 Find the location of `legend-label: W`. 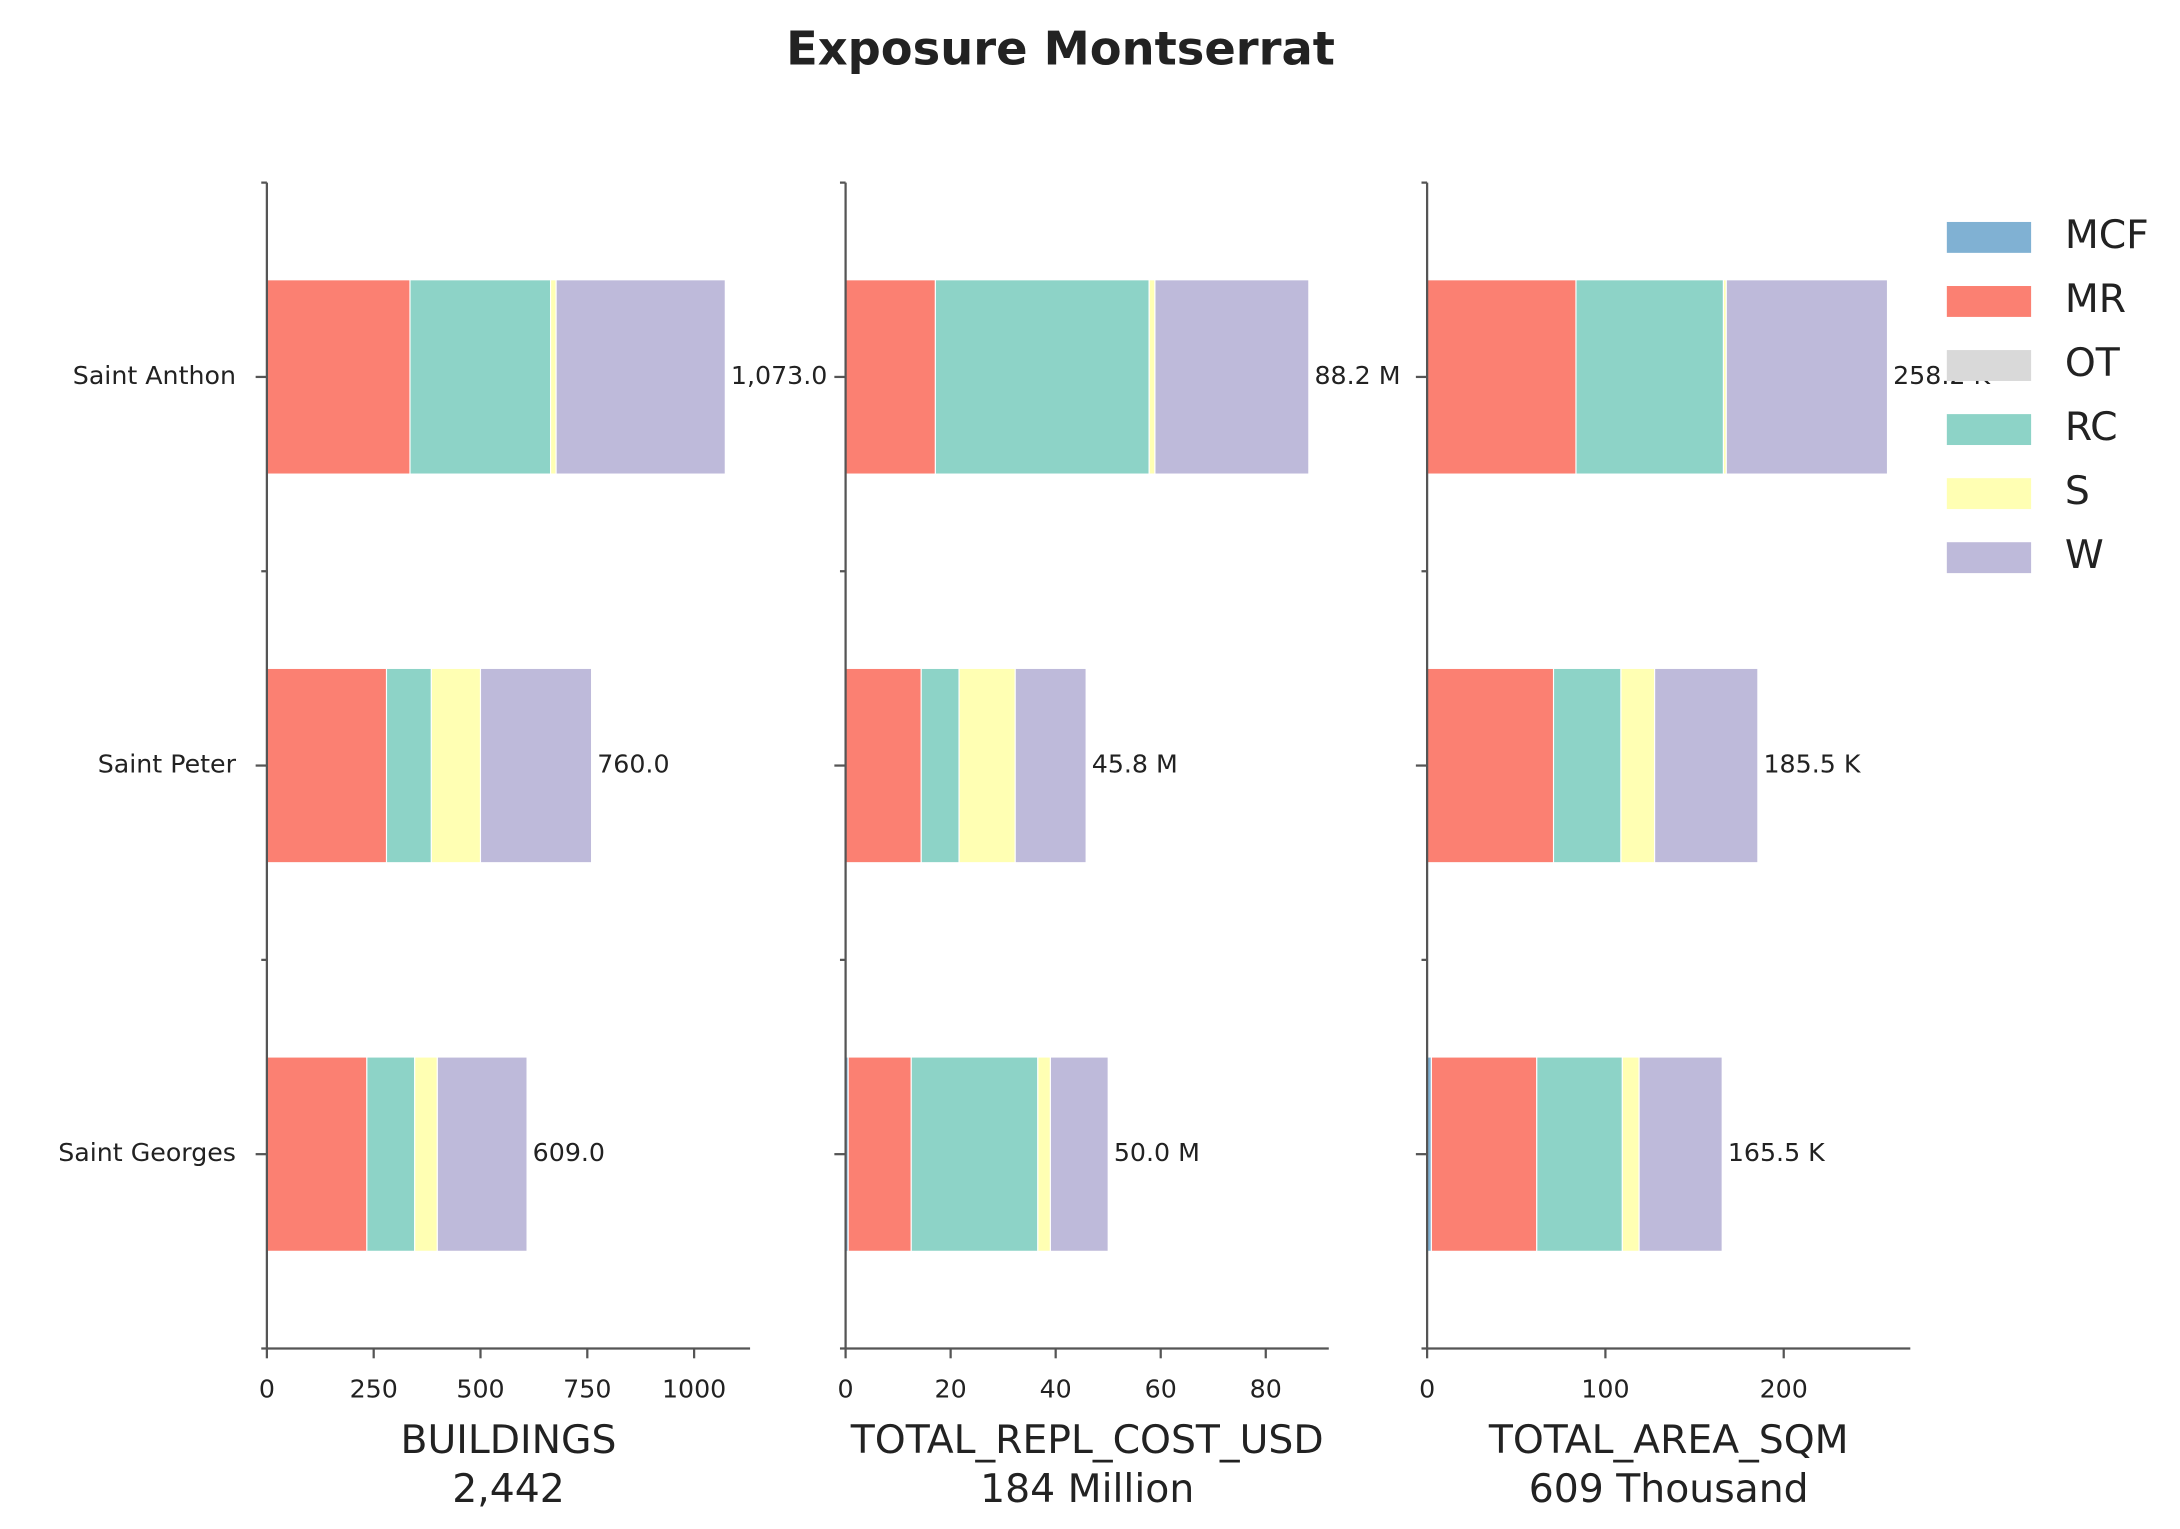

legend-label: W is located at coordinates (2084, 555).